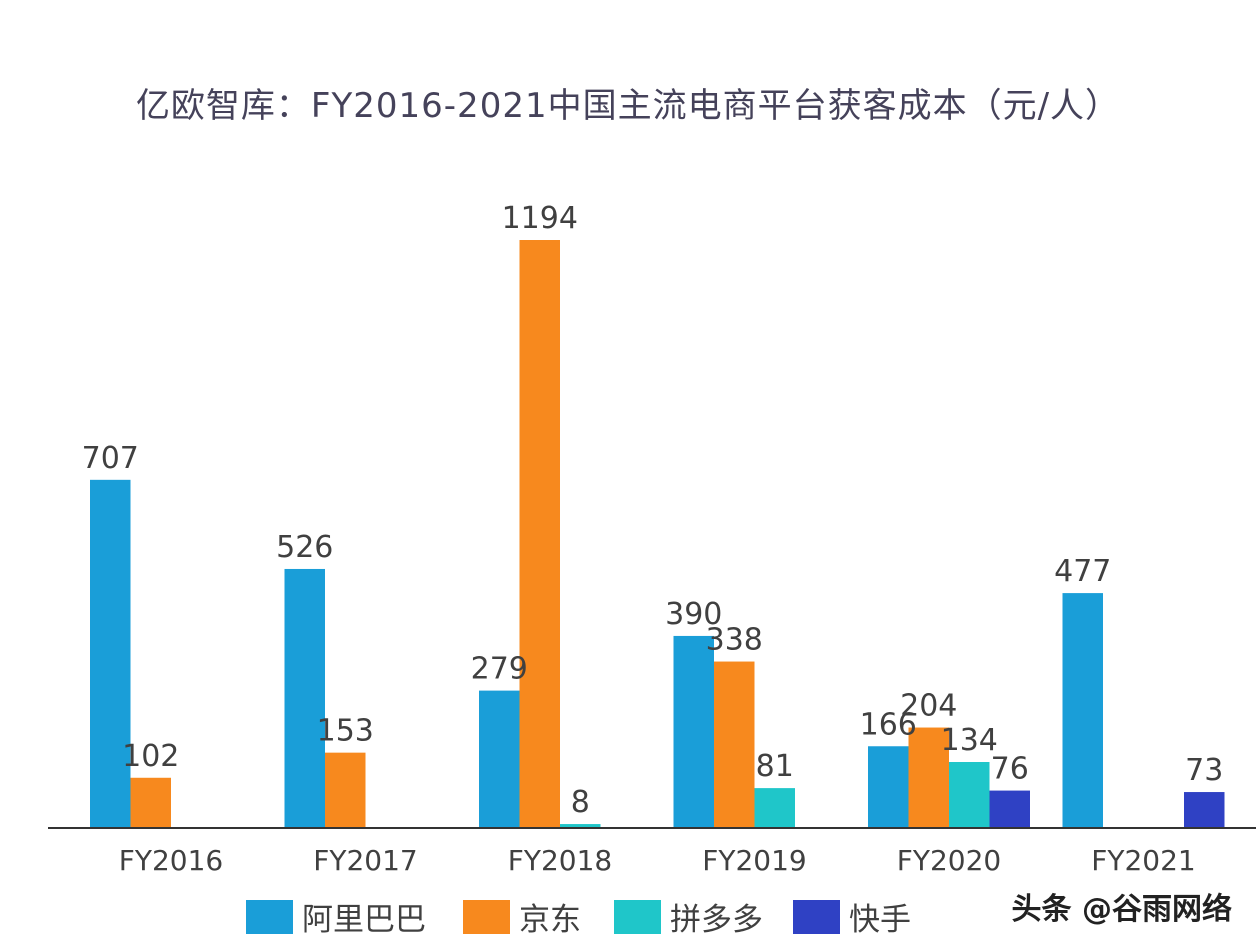 The height and width of the screenshot is (944, 1256). I want to click on bar-FY2021-阿里巴巴, so click(1082, 710).